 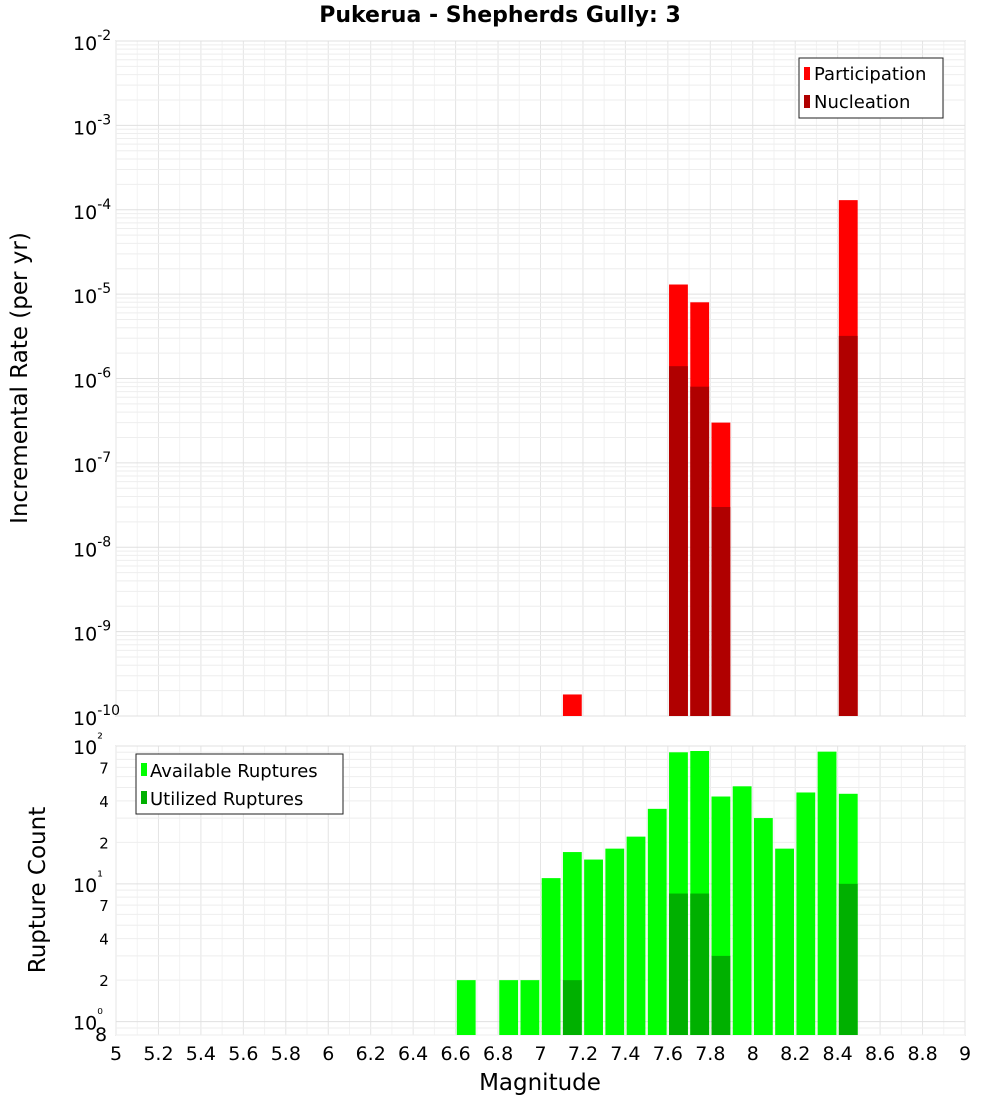 I want to click on legend-available-label: Available Ruptures, so click(x=234, y=771).